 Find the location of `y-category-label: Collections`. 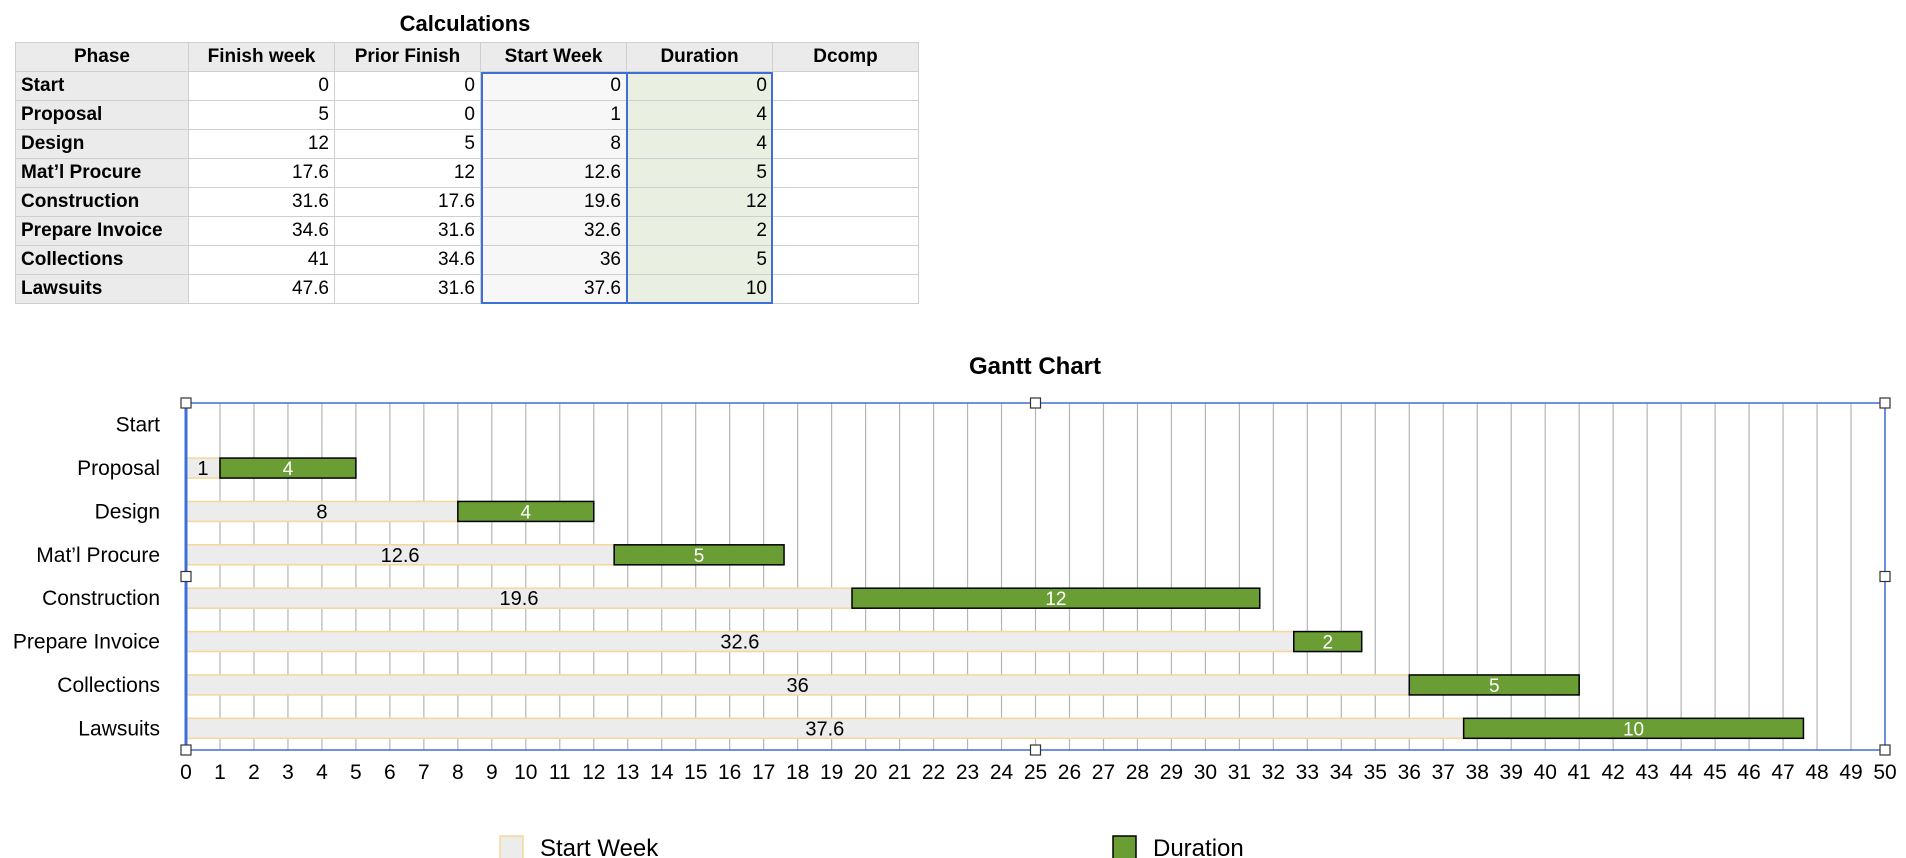

y-category-label: Collections is located at coordinates (108, 685).